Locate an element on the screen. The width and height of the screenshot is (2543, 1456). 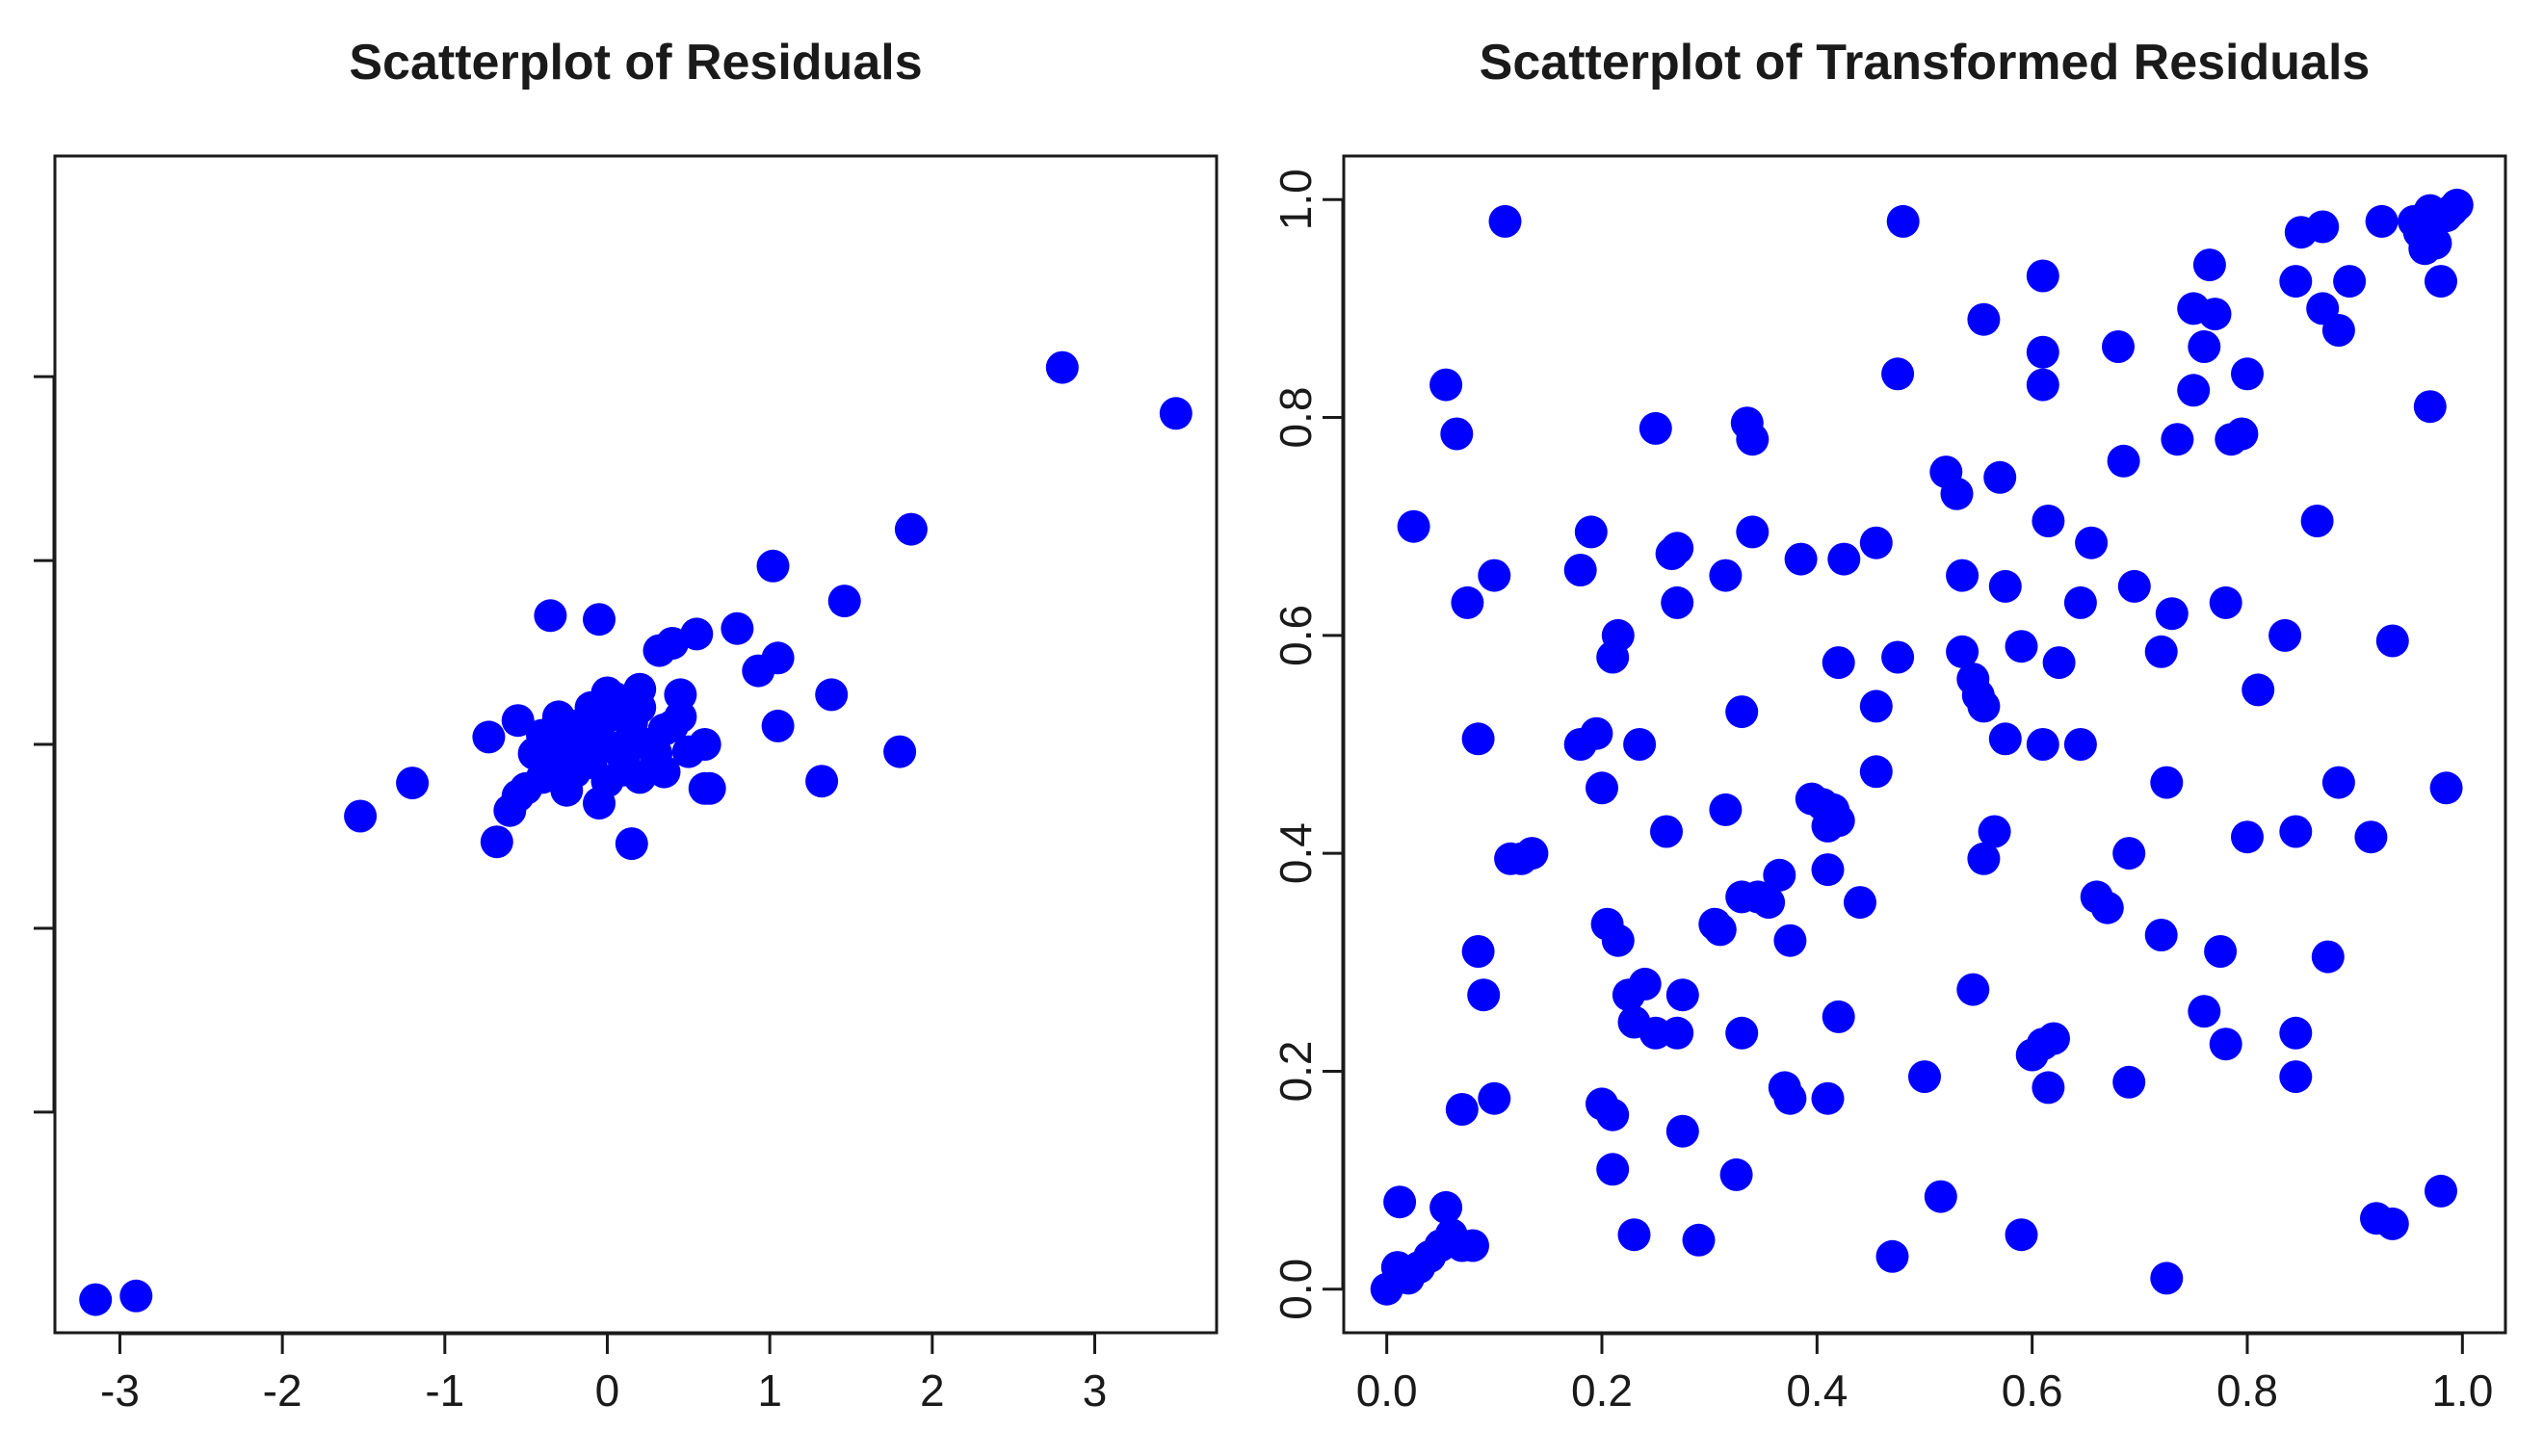
x-tick-label: 0.6 is located at coordinates (2032, 1390).